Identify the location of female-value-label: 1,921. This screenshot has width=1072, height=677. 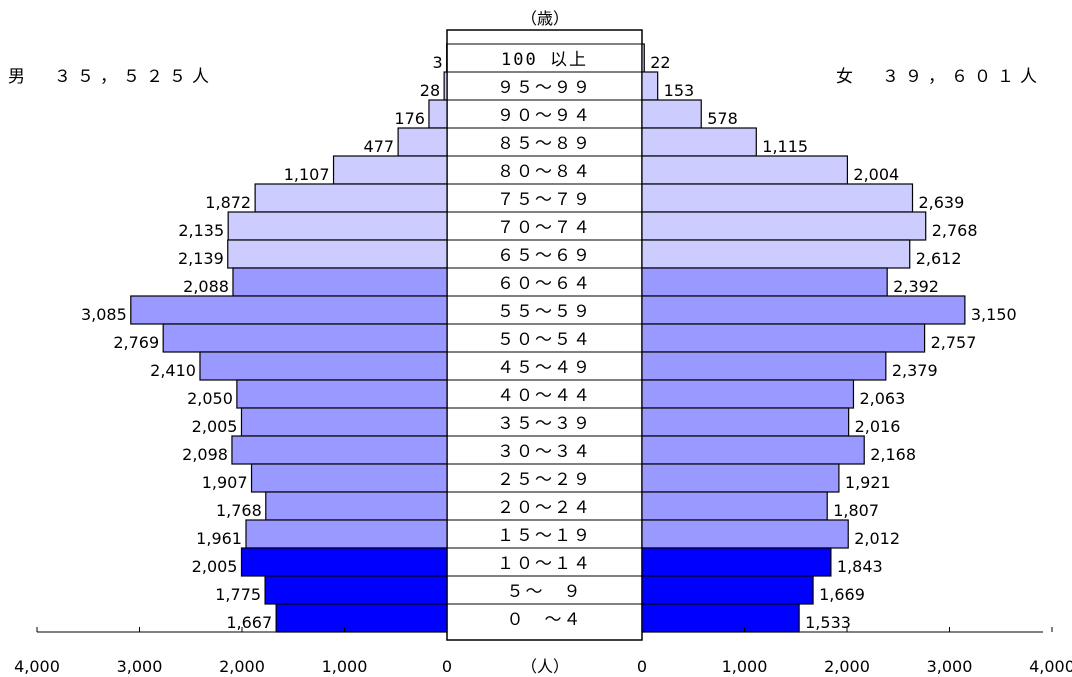
(868, 482).